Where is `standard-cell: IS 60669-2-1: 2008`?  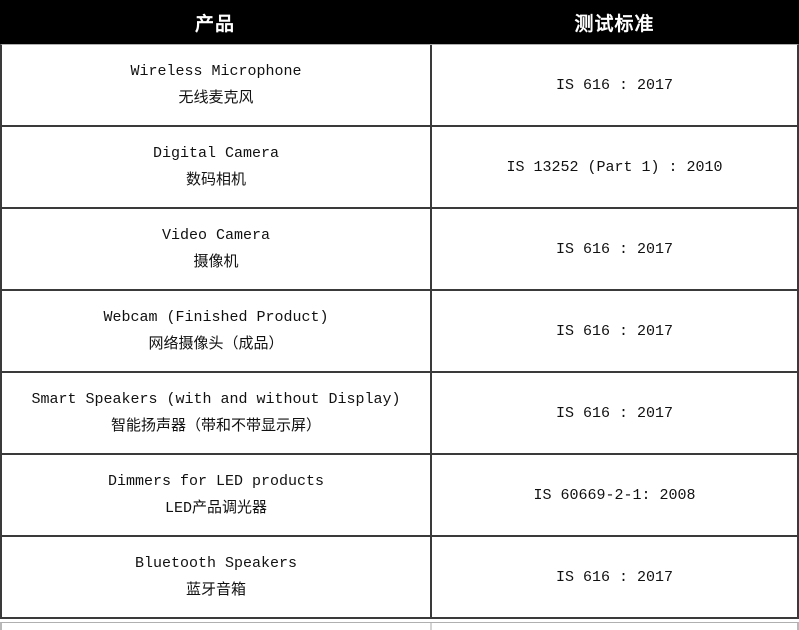 standard-cell: IS 60669-2-1: 2008 is located at coordinates (613, 495).